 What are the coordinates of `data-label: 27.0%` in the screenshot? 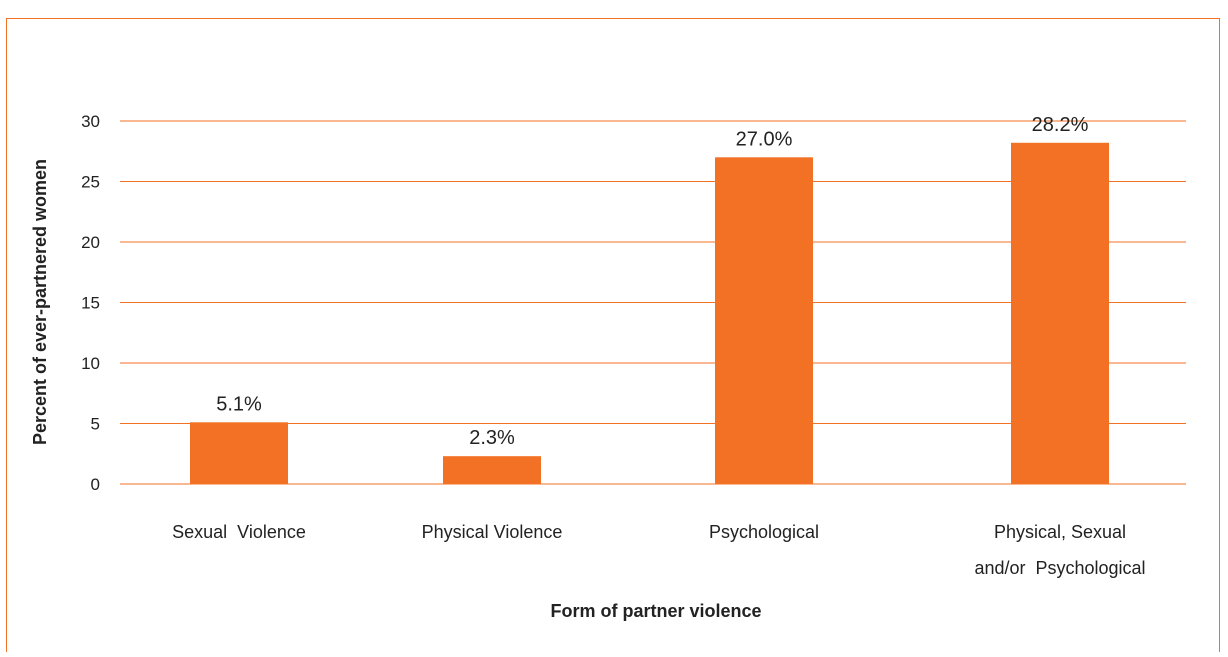 It's located at (764, 139).